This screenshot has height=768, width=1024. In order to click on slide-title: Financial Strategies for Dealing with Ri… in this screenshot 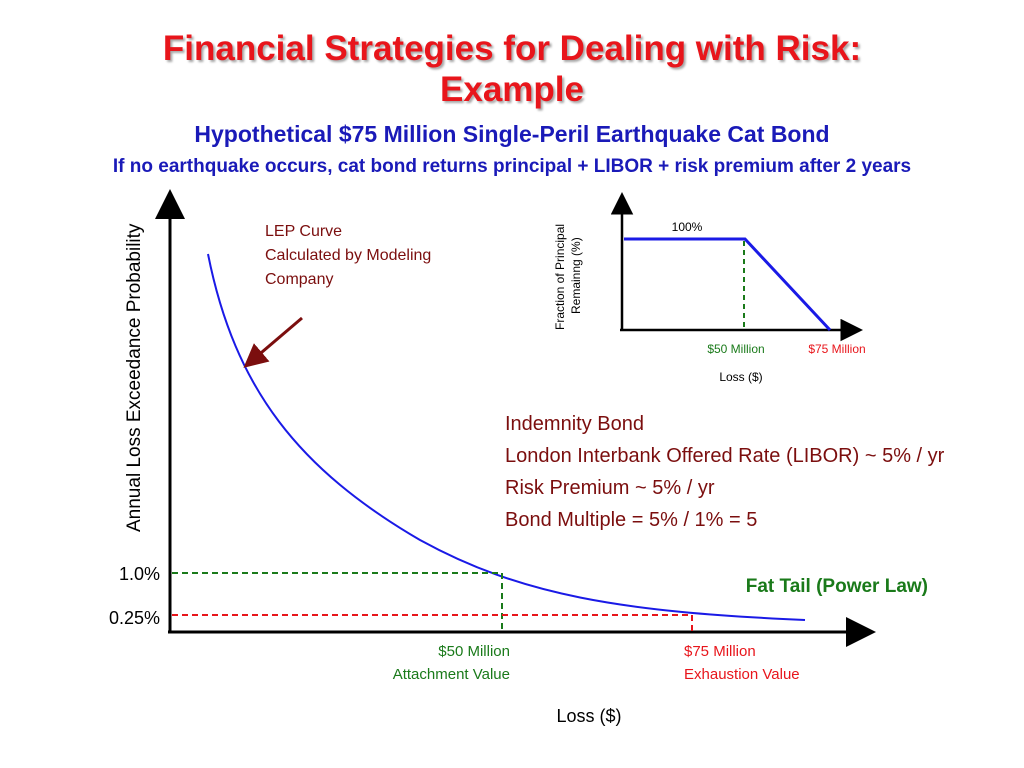, I will do `click(512, 69)`.